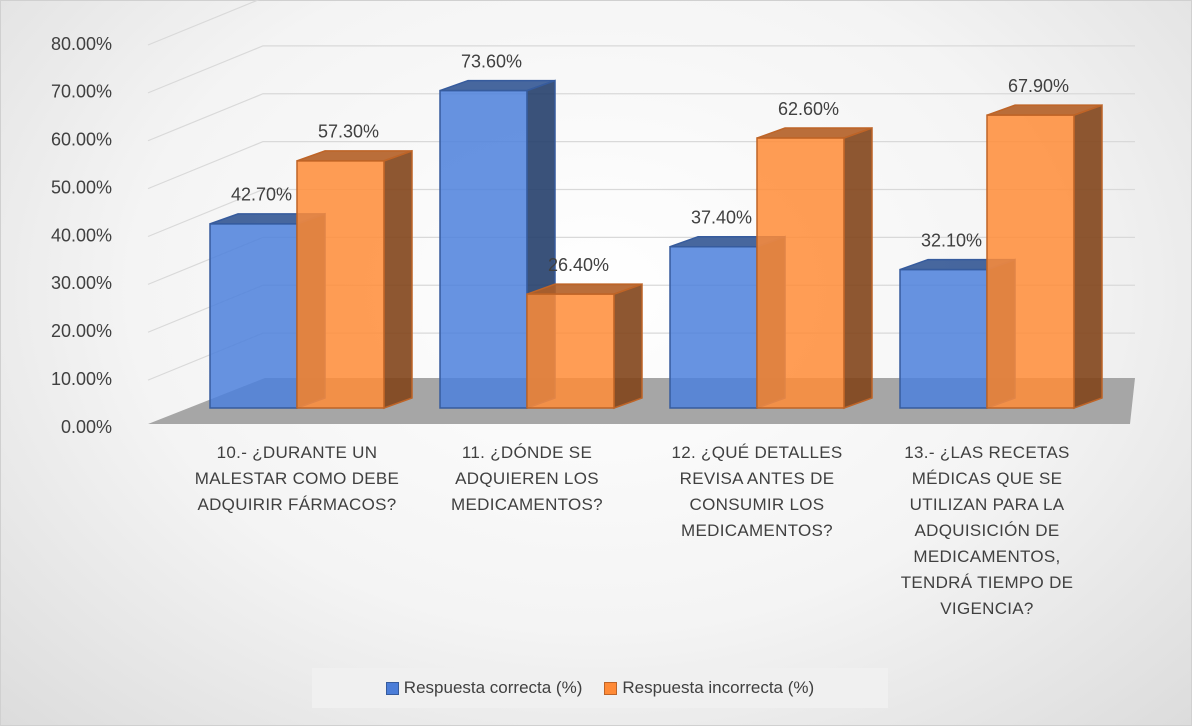 The width and height of the screenshot is (1192, 726). What do you see at coordinates (578, 265) in the screenshot?
I see `data-label: 26.40%` at bounding box center [578, 265].